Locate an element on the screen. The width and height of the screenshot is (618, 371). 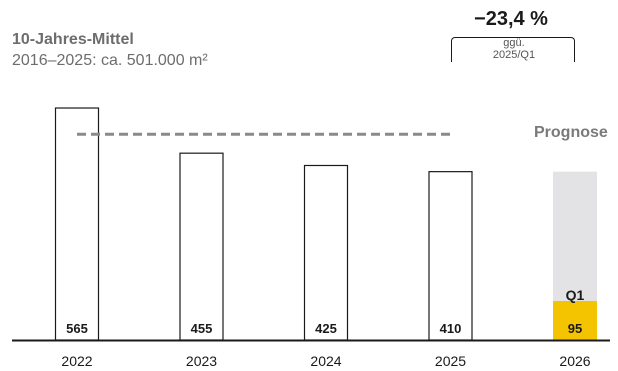
bar-2024 is located at coordinates (326, 252).